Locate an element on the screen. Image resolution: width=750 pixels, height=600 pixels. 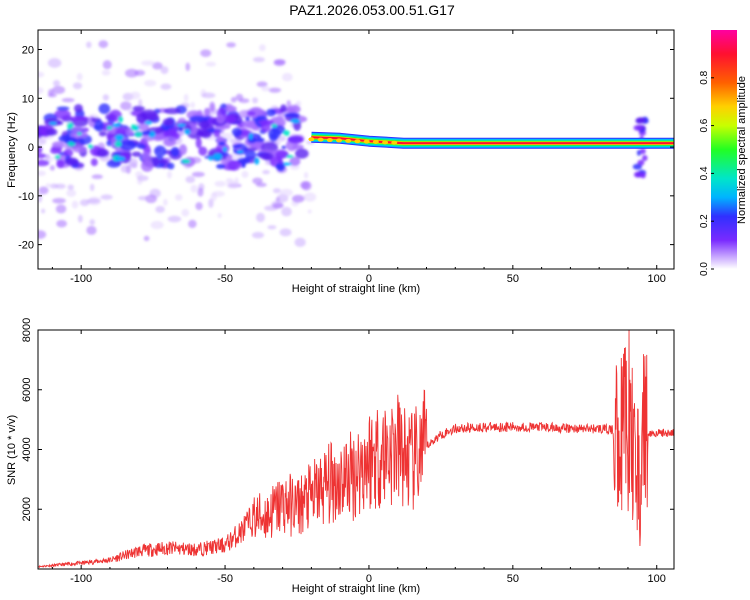
colorbar-gradient is located at coordinates (724, 149).